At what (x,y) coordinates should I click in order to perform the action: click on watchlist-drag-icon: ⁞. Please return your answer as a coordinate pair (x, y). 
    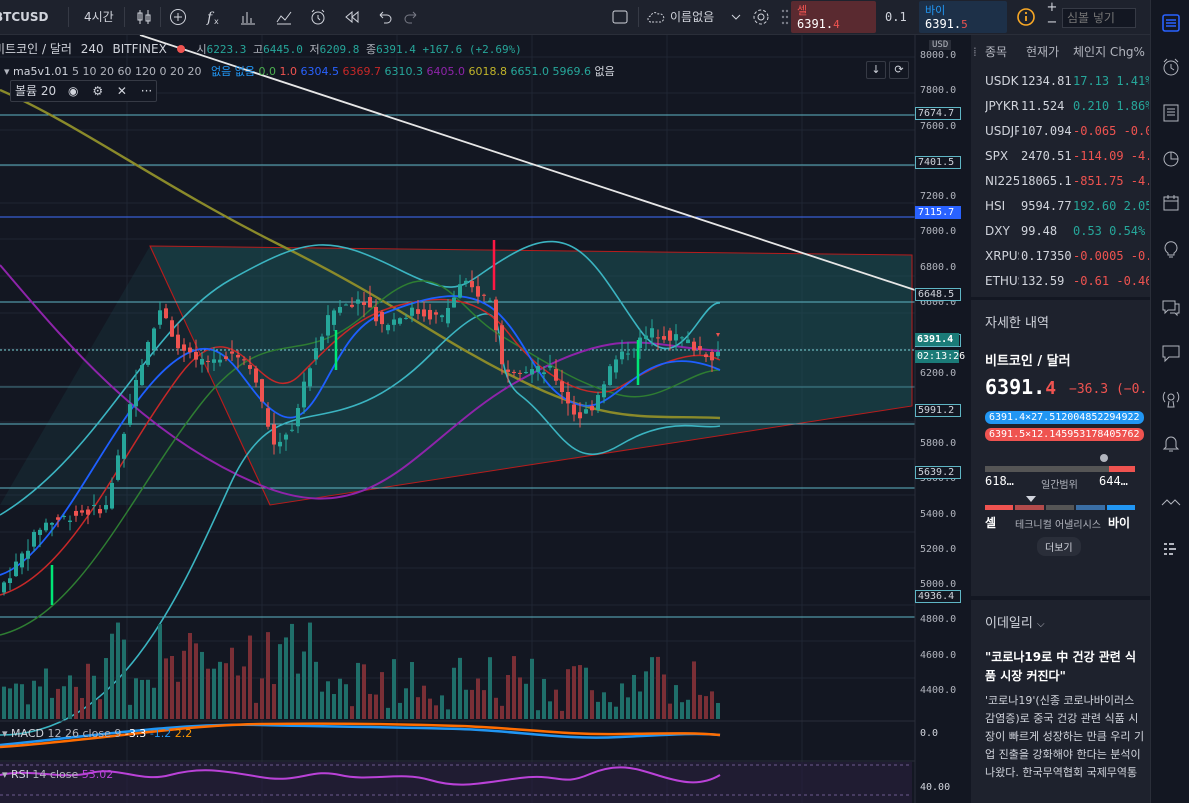
    Looking at the image, I should click on (975, 52).